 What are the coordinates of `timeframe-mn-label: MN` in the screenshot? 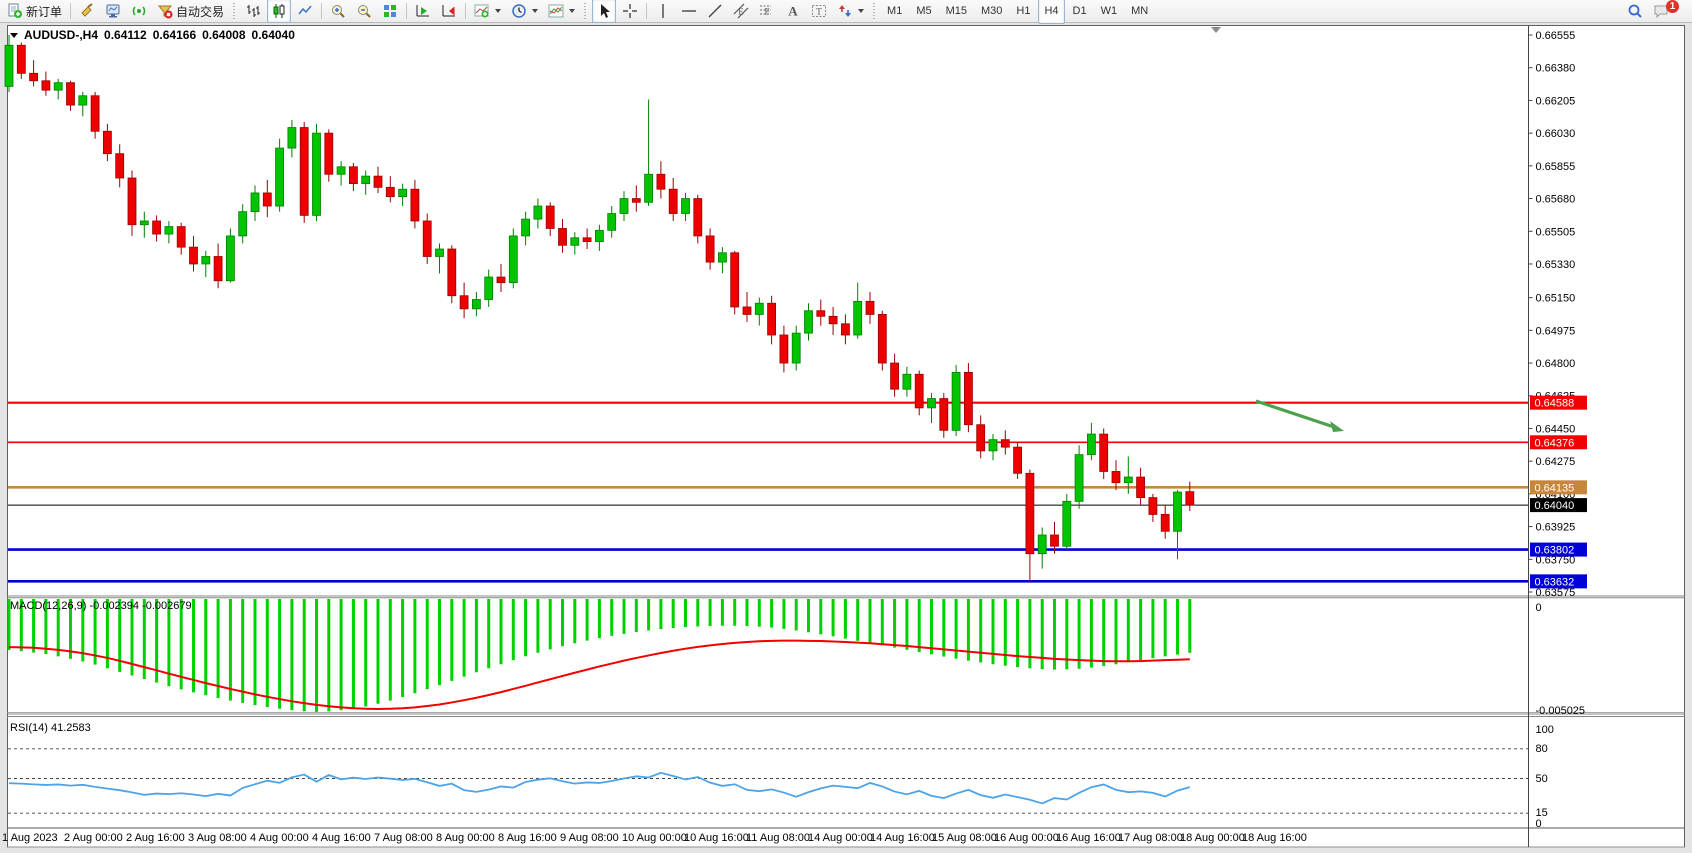 It's located at (1140, 11).